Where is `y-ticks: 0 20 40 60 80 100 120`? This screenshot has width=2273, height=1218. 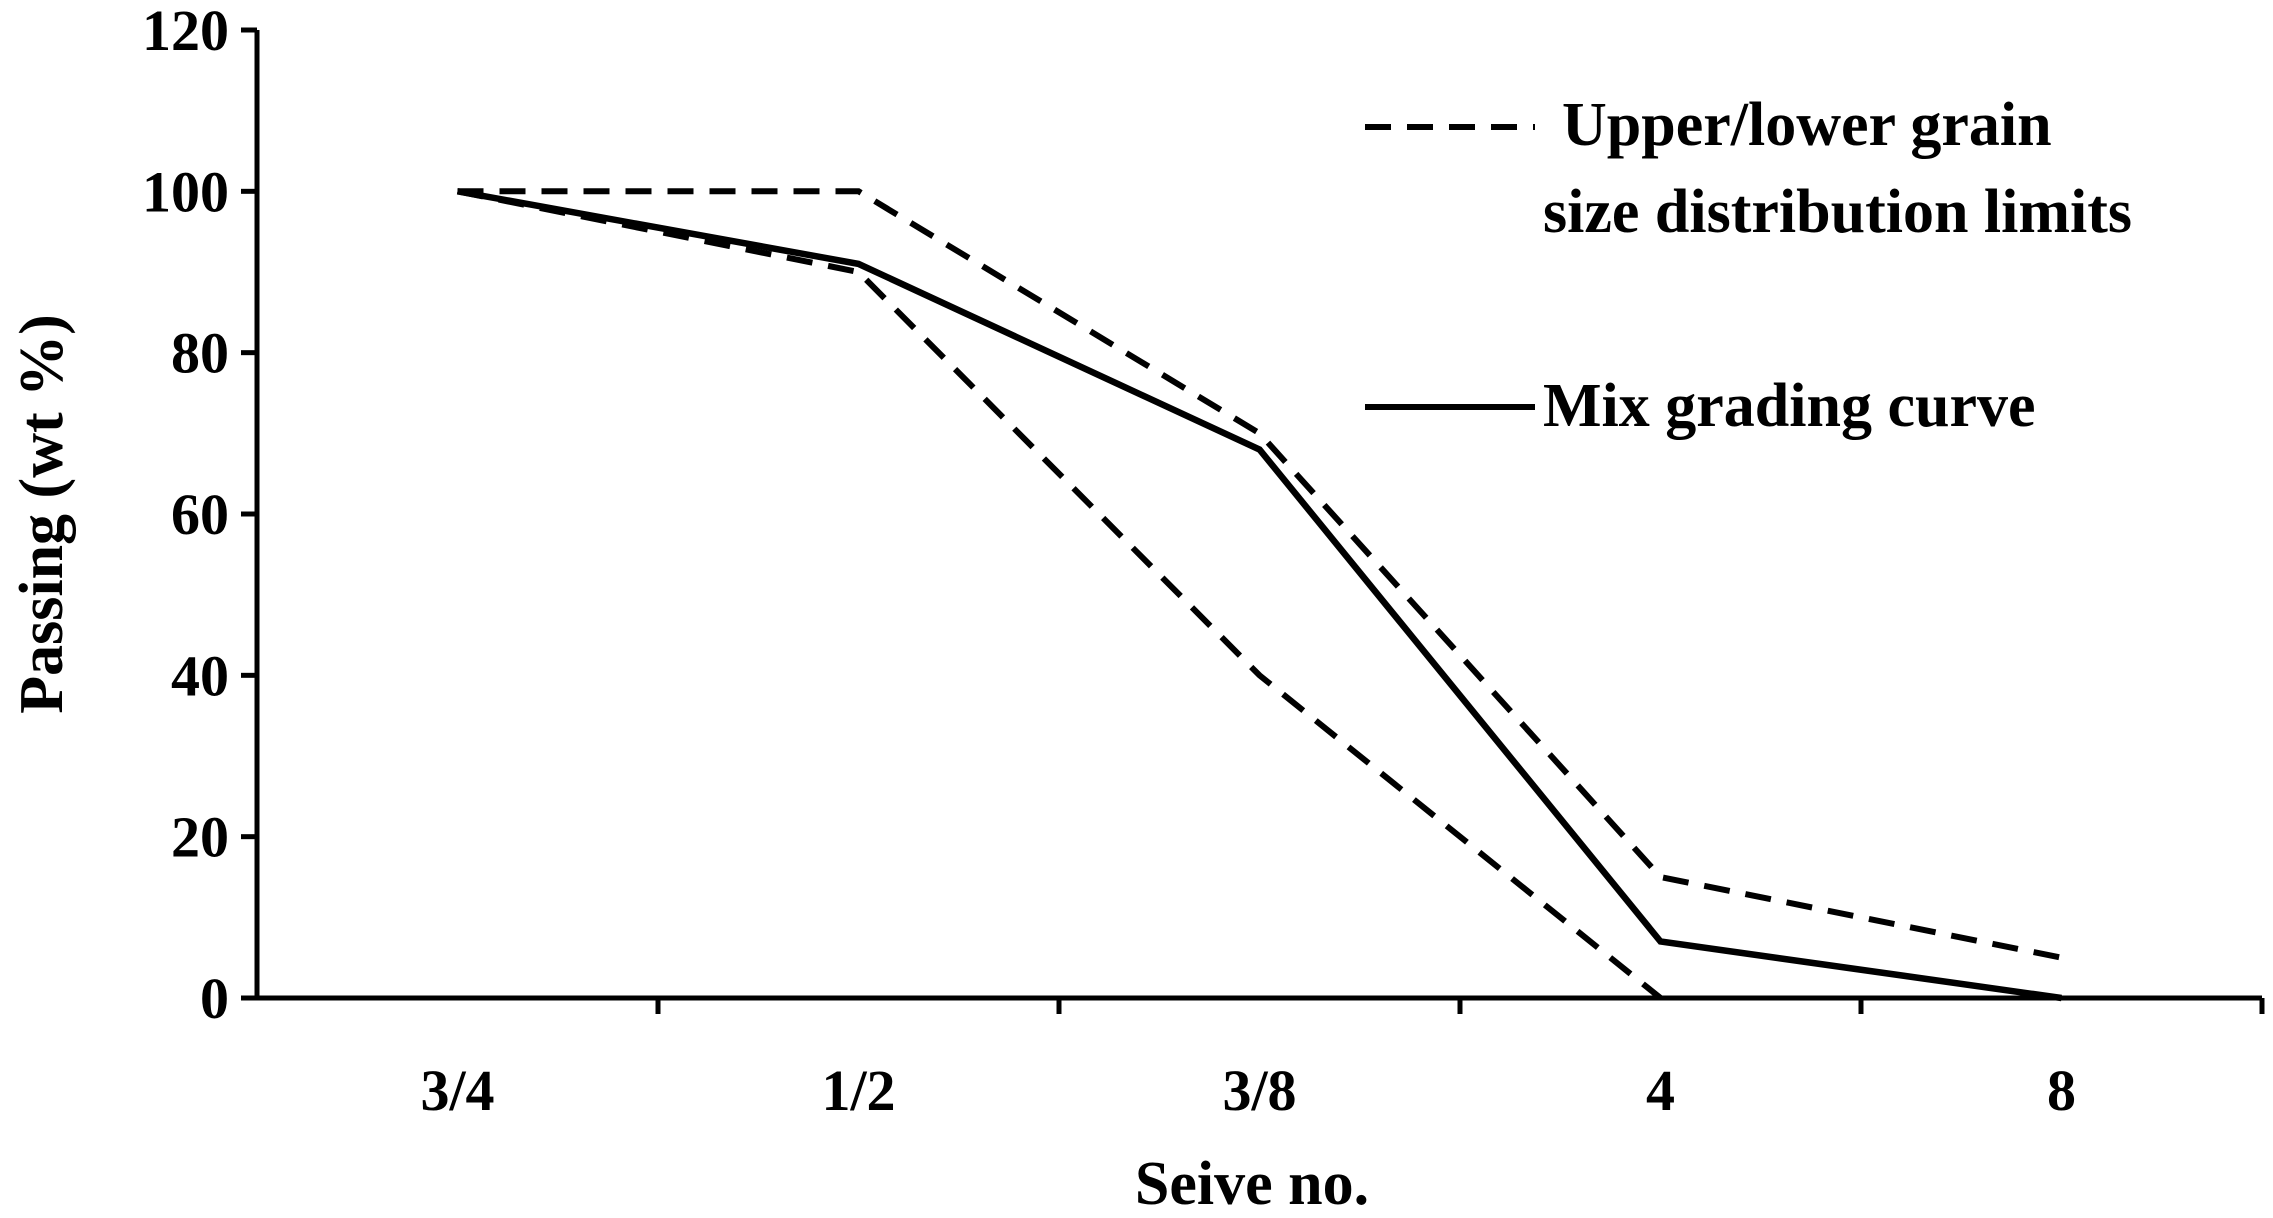
y-ticks: 0 20 40 60 80 100 120 is located at coordinates (199, 515).